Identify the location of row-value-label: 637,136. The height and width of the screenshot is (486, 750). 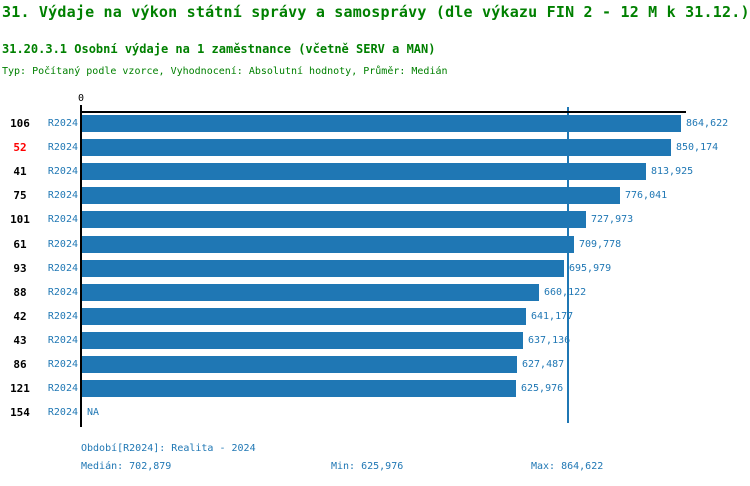
(549, 340).